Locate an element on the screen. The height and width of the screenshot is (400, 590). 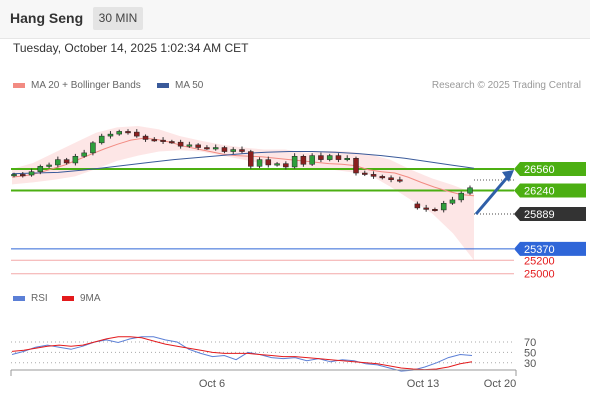
level-tag-label: 25889 is located at coordinates (539, 215).